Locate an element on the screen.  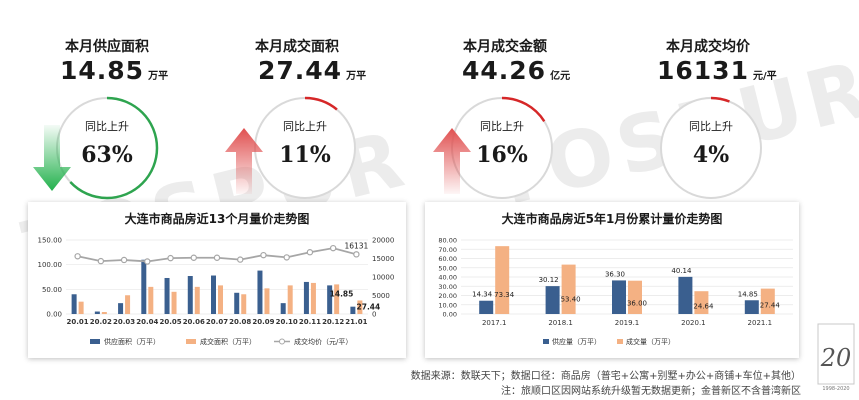
kpi-label: 本月成交面积 is located at coordinates (297, 47).